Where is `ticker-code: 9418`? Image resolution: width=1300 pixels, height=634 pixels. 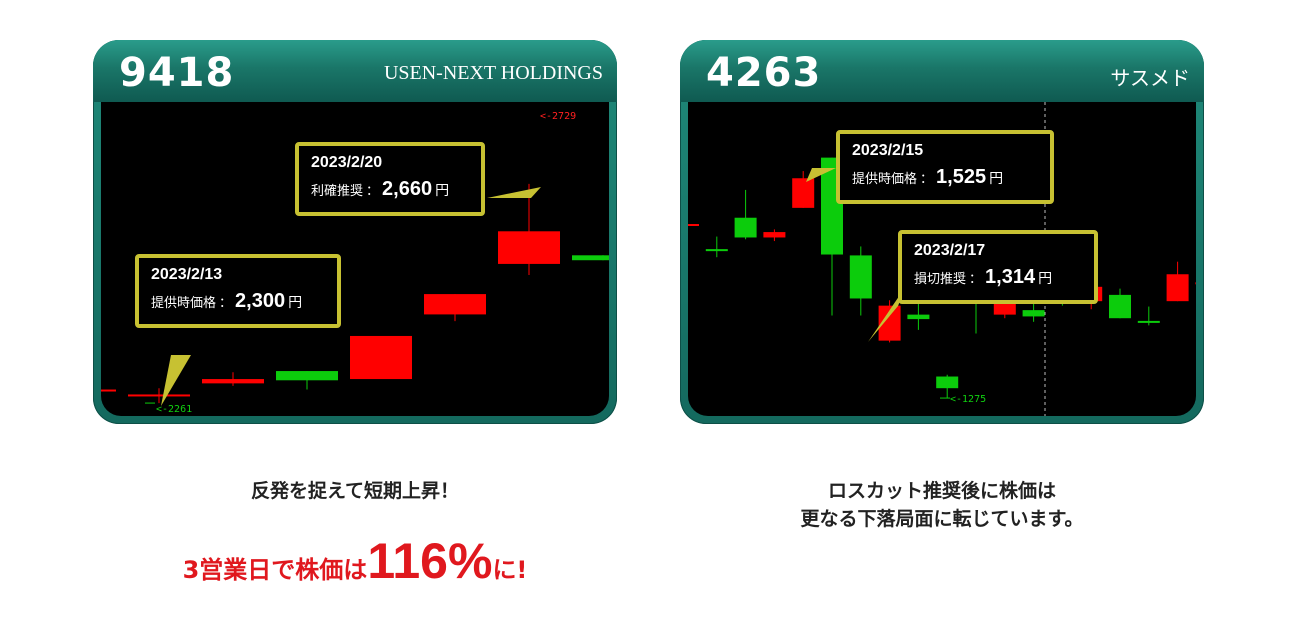
ticker-code: 9418 is located at coordinates (177, 73).